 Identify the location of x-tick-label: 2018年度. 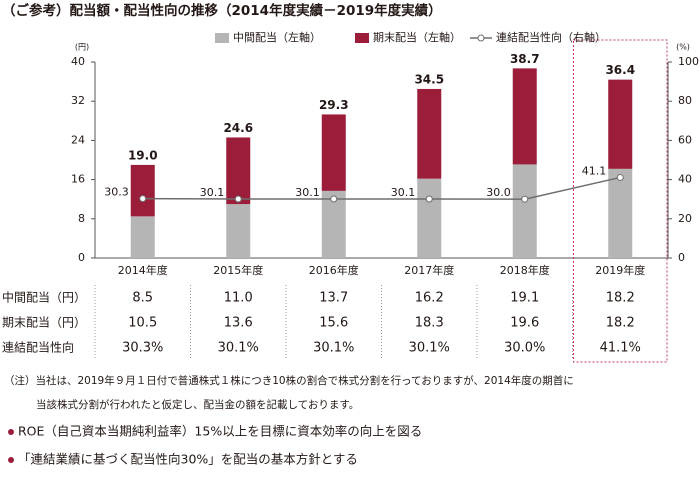
(525, 270).